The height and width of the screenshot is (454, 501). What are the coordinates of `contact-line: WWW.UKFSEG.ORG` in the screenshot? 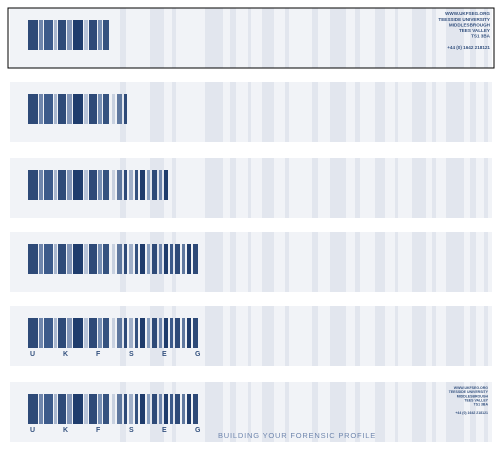 It's located at (471, 388).